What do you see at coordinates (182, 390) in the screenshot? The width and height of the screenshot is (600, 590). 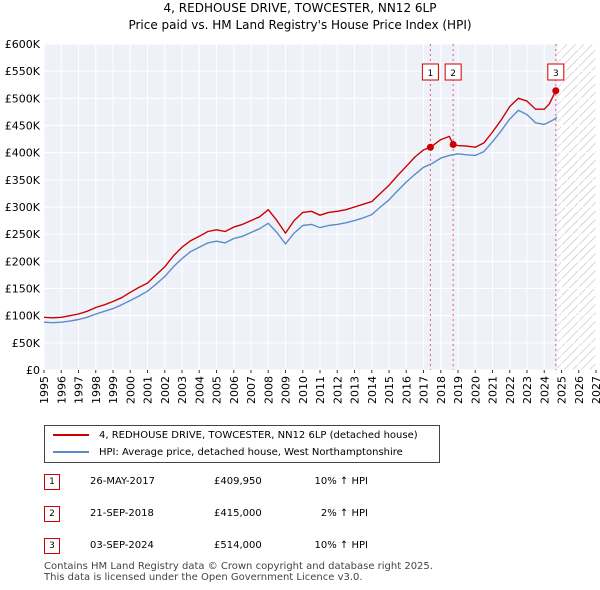 I see `x-tick-label: 2003` at bounding box center [182, 390].